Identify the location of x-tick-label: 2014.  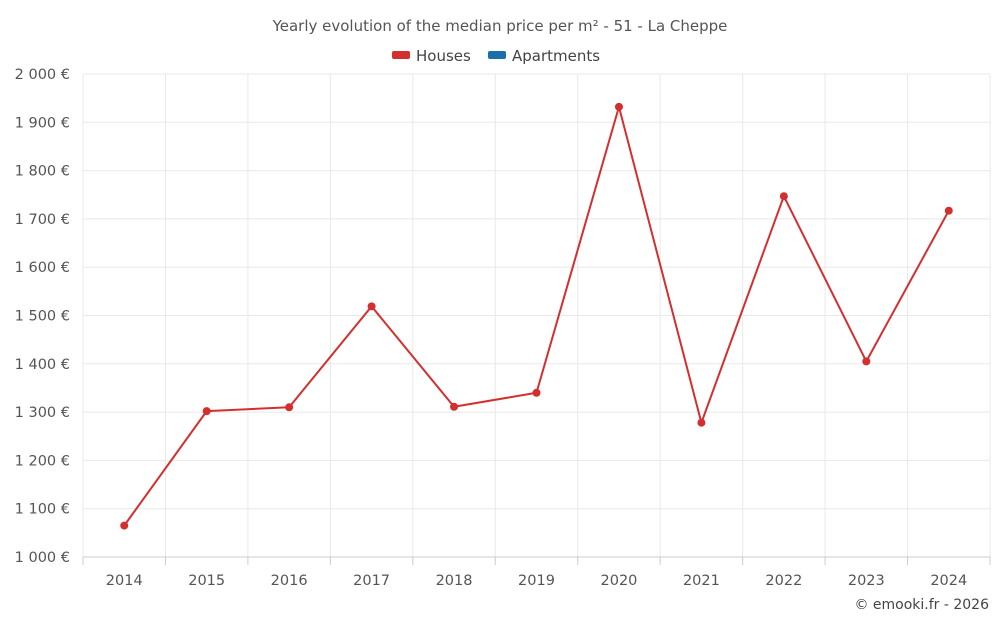
(124, 581).